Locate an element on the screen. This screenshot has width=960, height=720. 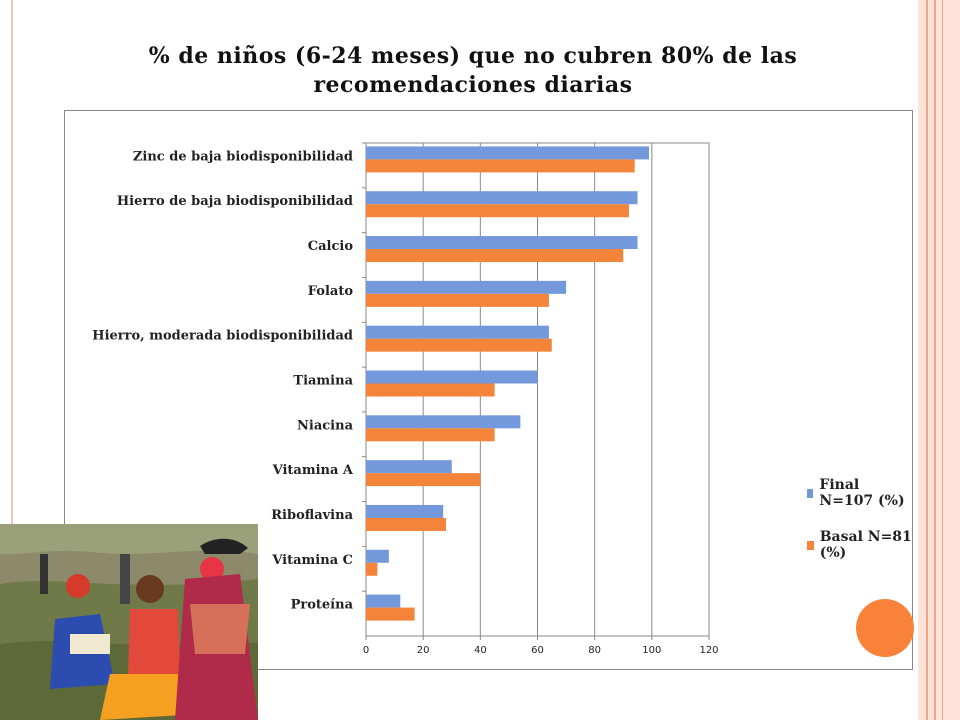
right-decor-panel is located at coordinates (939, 360).